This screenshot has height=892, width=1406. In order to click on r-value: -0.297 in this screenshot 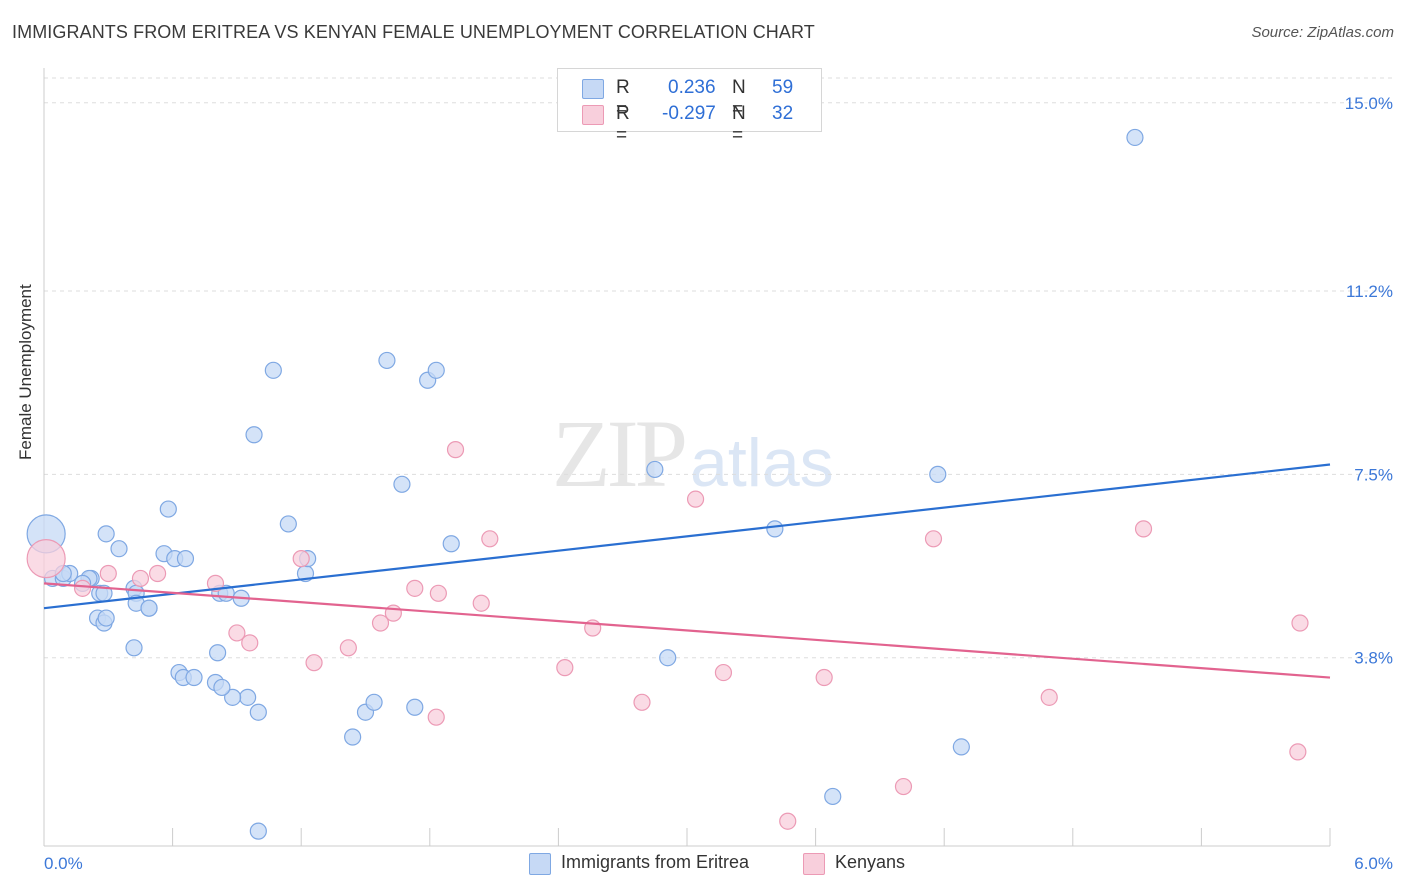, I will do `click(689, 113)`.